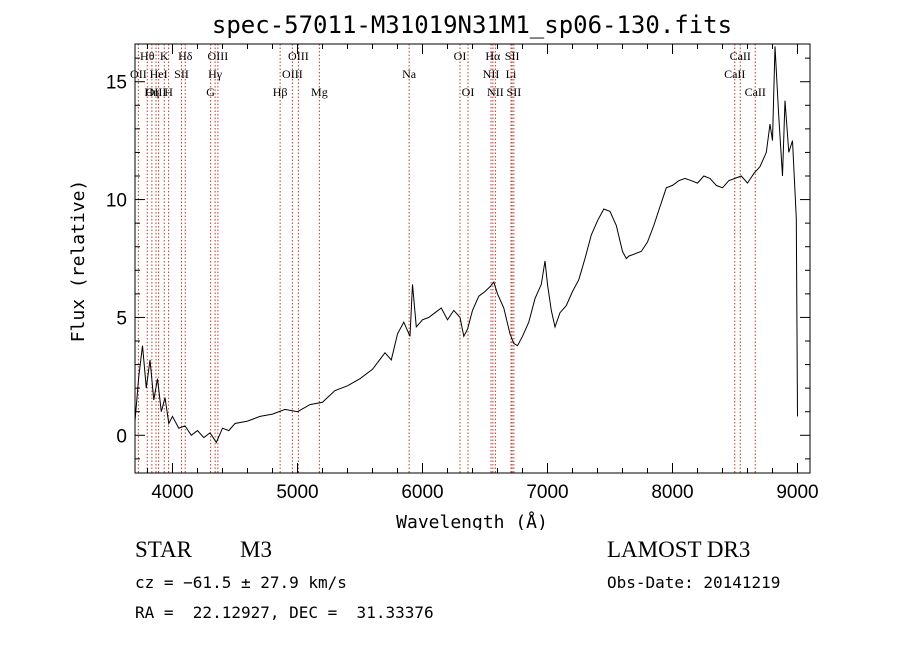 This screenshot has width=900, height=649. Describe the element at coordinates (241, 582) in the screenshot. I see `redshift-velocity: cz = −61.5 ± 27.9 km/s` at that location.